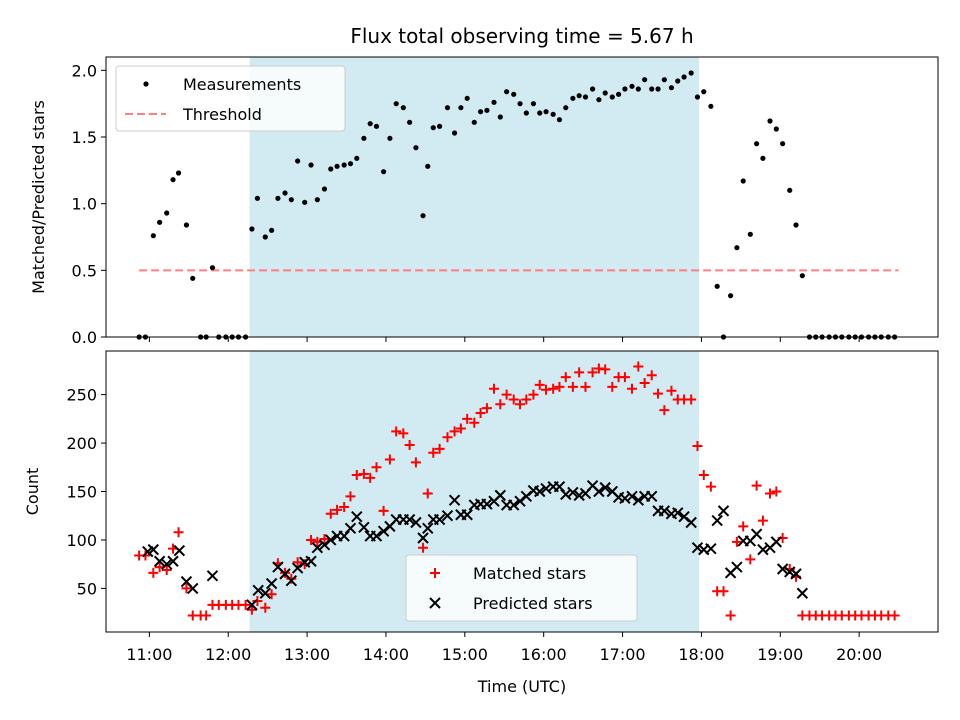 The image size is (960, 720). What do you see at coordinates (89, 204) in the screenshot?
I see `ratio-y-ticks: 0.0 0.5 1.0 1.5 2.0` at bounding box center [89, 204].